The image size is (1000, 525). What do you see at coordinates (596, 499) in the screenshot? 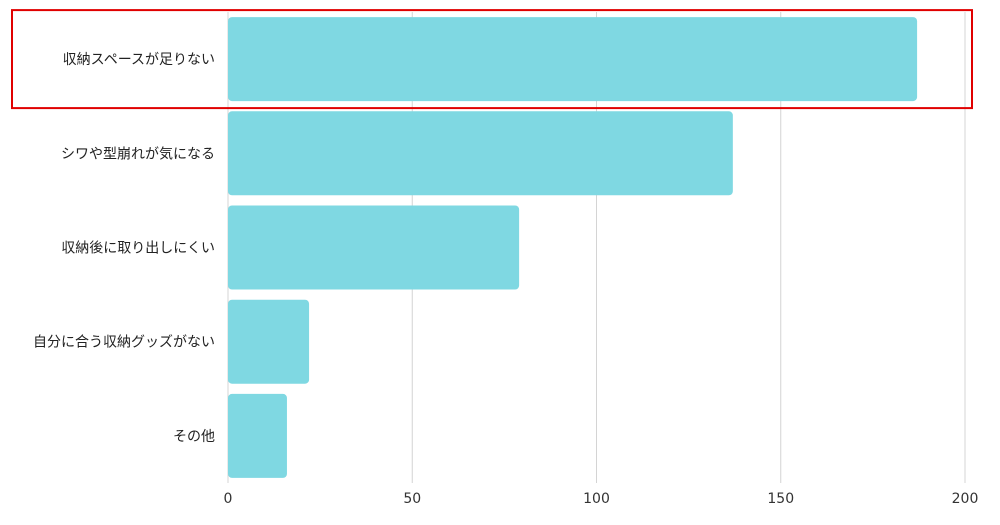
I see `x-tick-label: 100` at bounding box center [596, 499].